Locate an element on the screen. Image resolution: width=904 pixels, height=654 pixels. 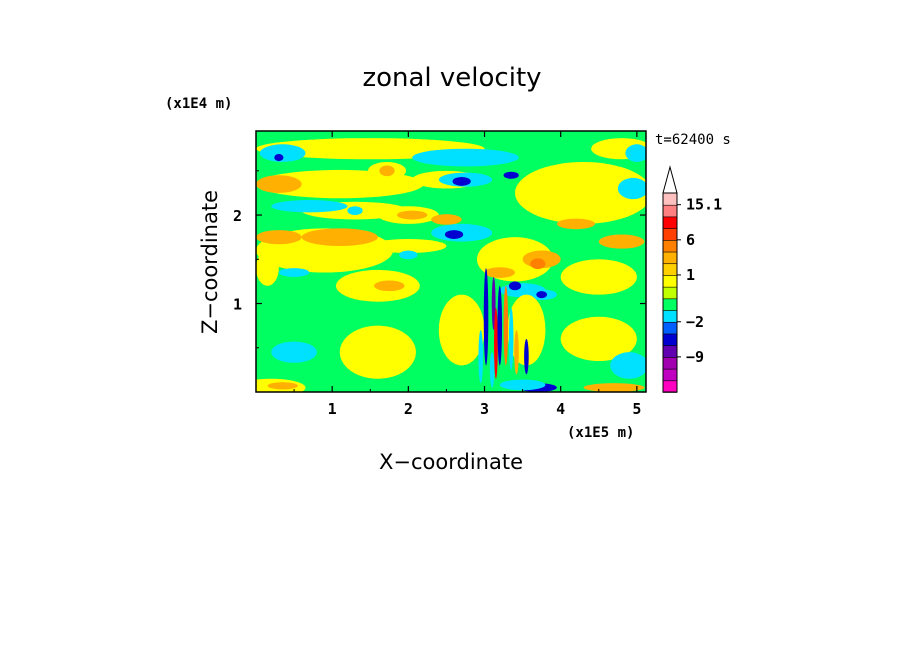
colorbar-overflow-triangle is located at coordinates (670, 179).